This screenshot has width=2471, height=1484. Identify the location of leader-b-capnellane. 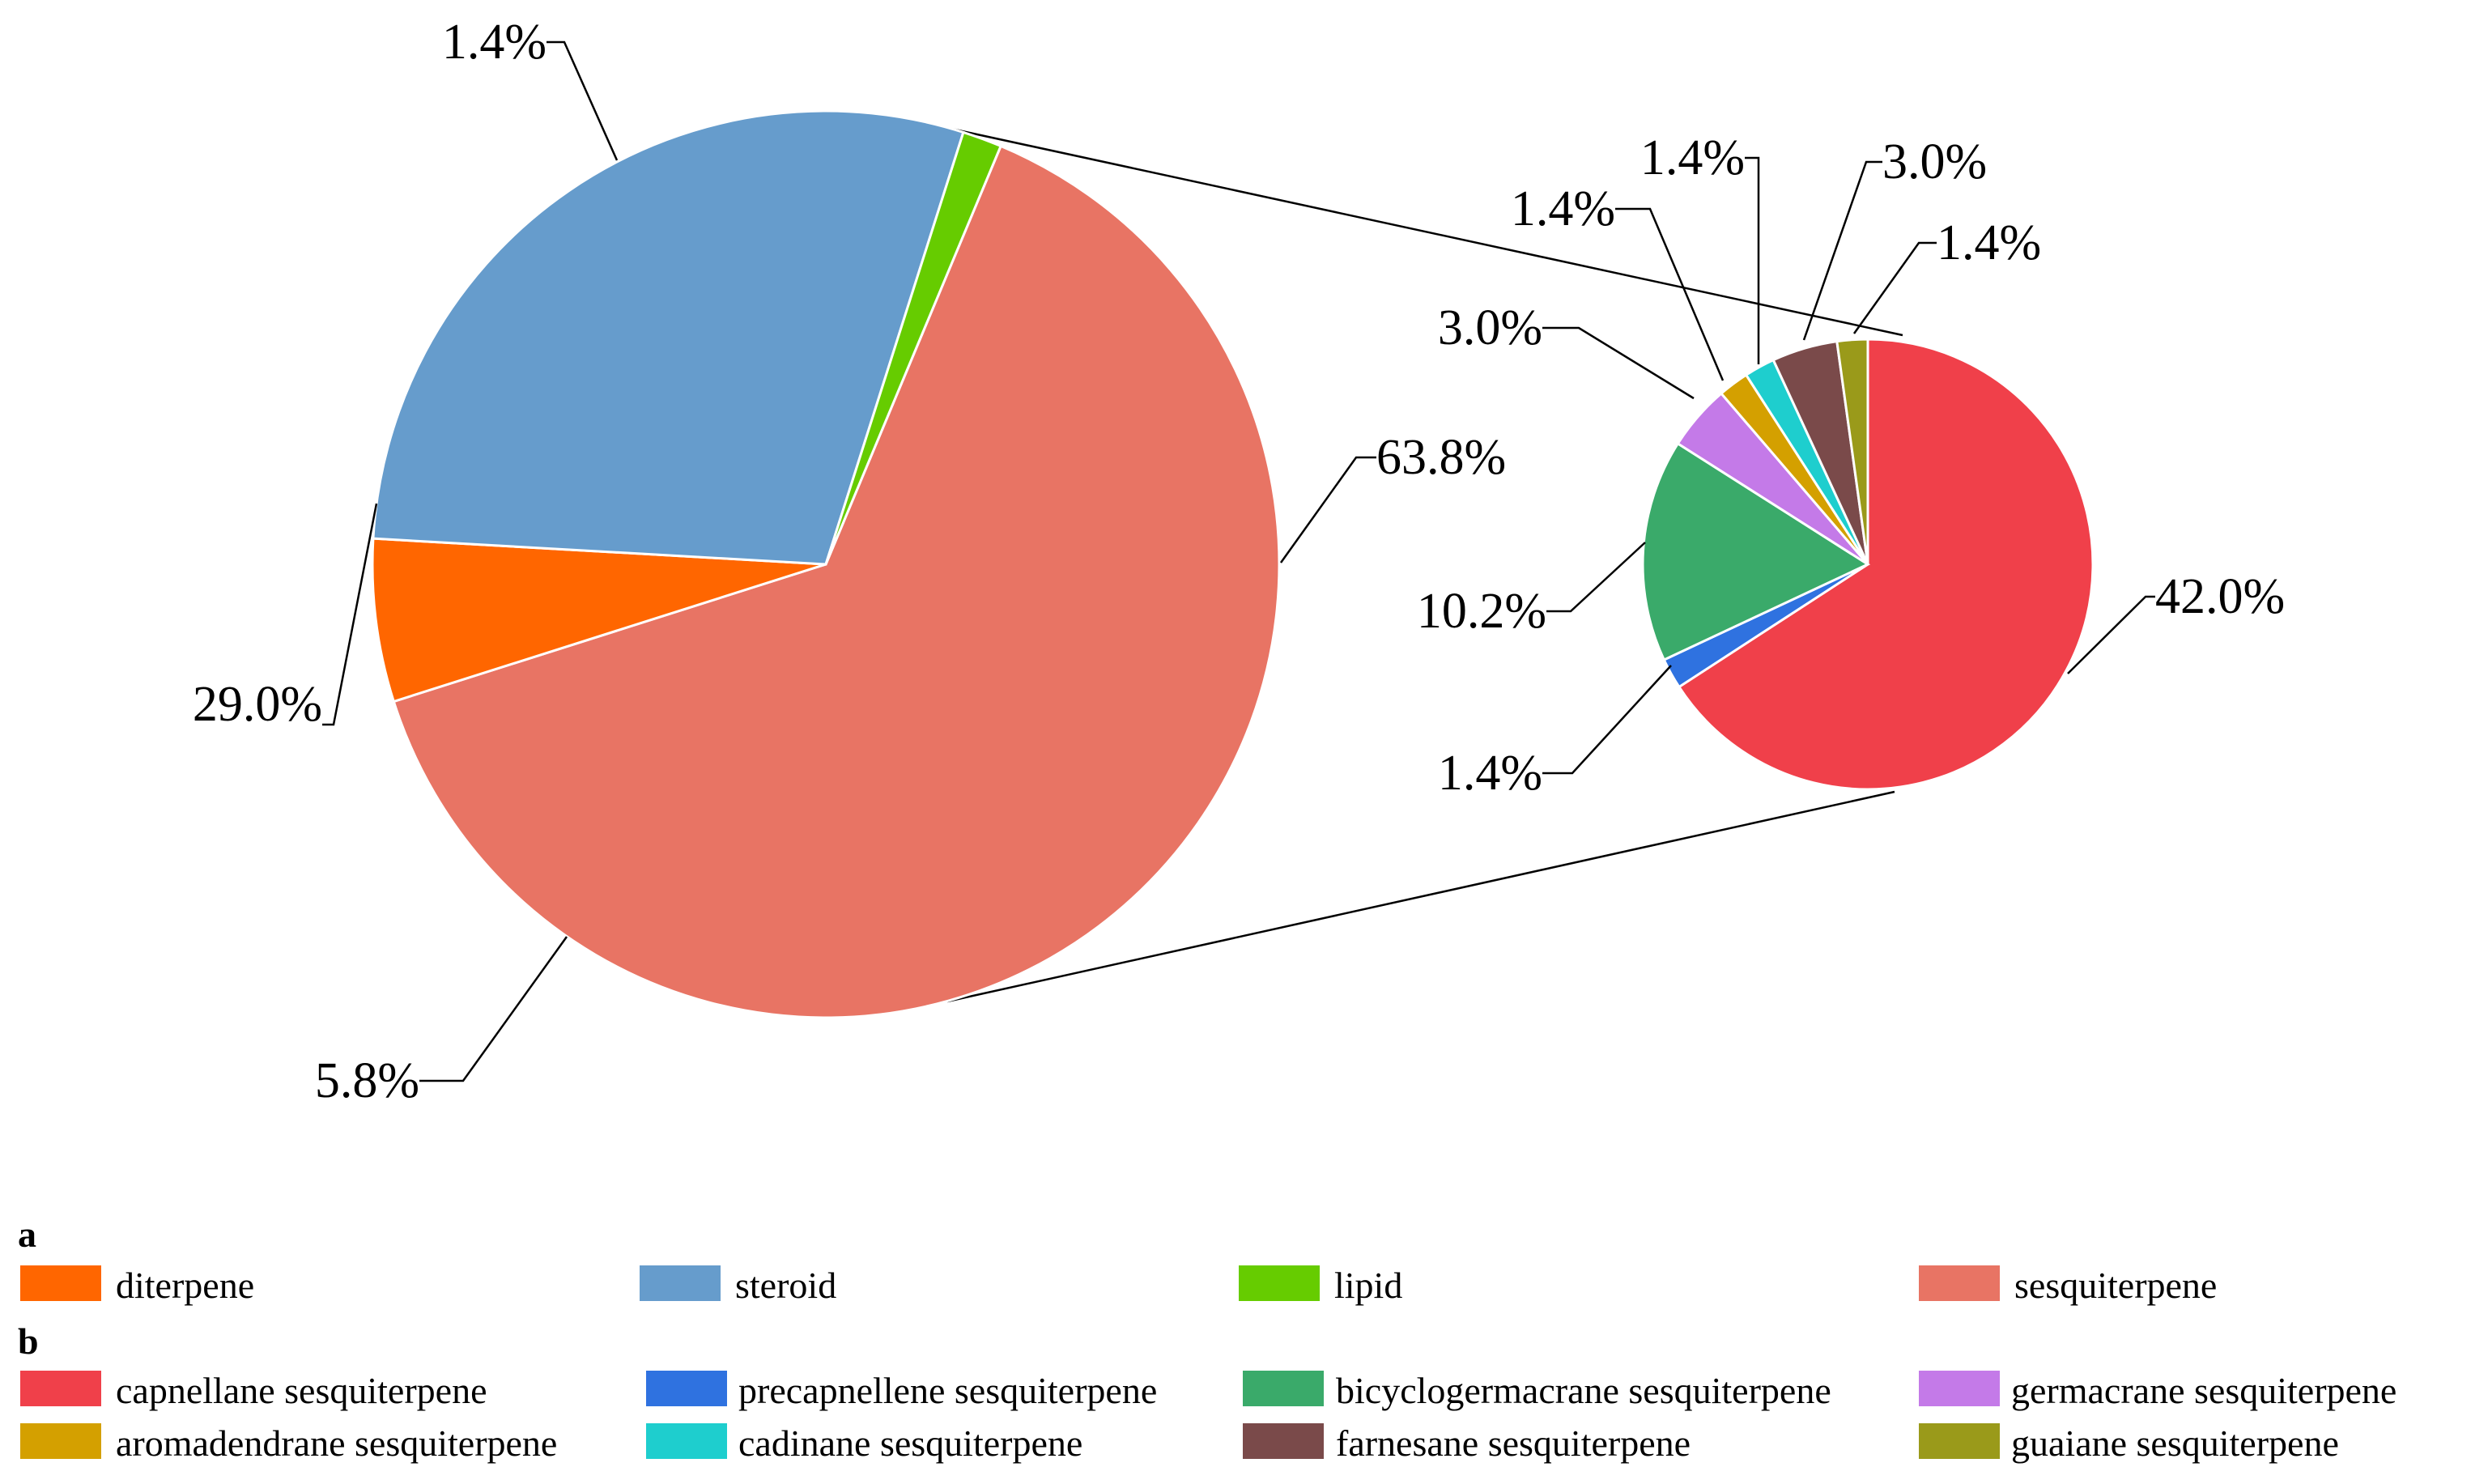
(2111, 634).